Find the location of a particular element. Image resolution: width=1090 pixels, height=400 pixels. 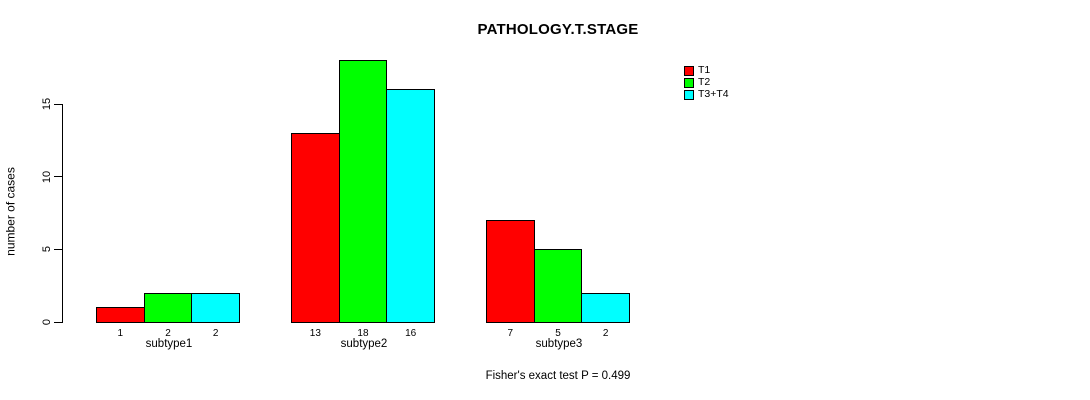

bar-value-label: 18 is located at coordinates (363, 333).